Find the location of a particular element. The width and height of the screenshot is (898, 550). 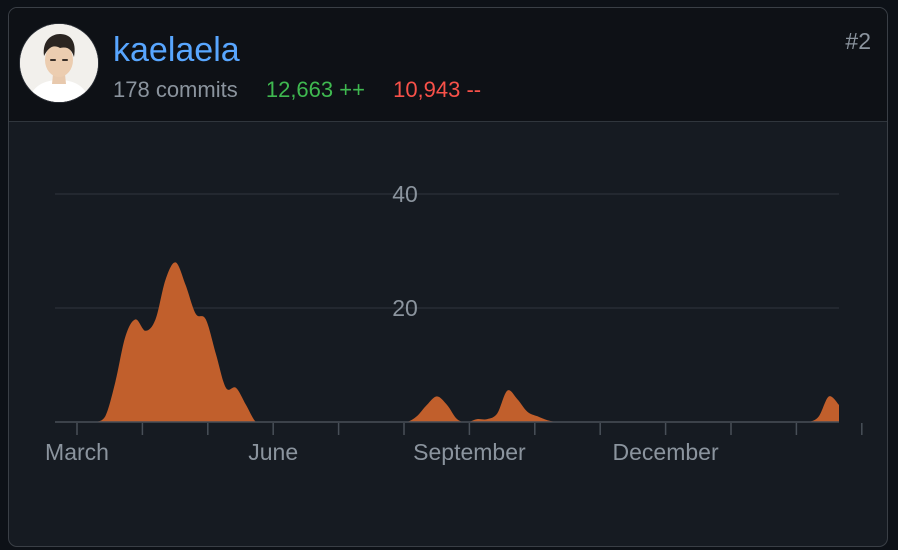

x-tick-label-march: March is located at coordinates (77, 452).